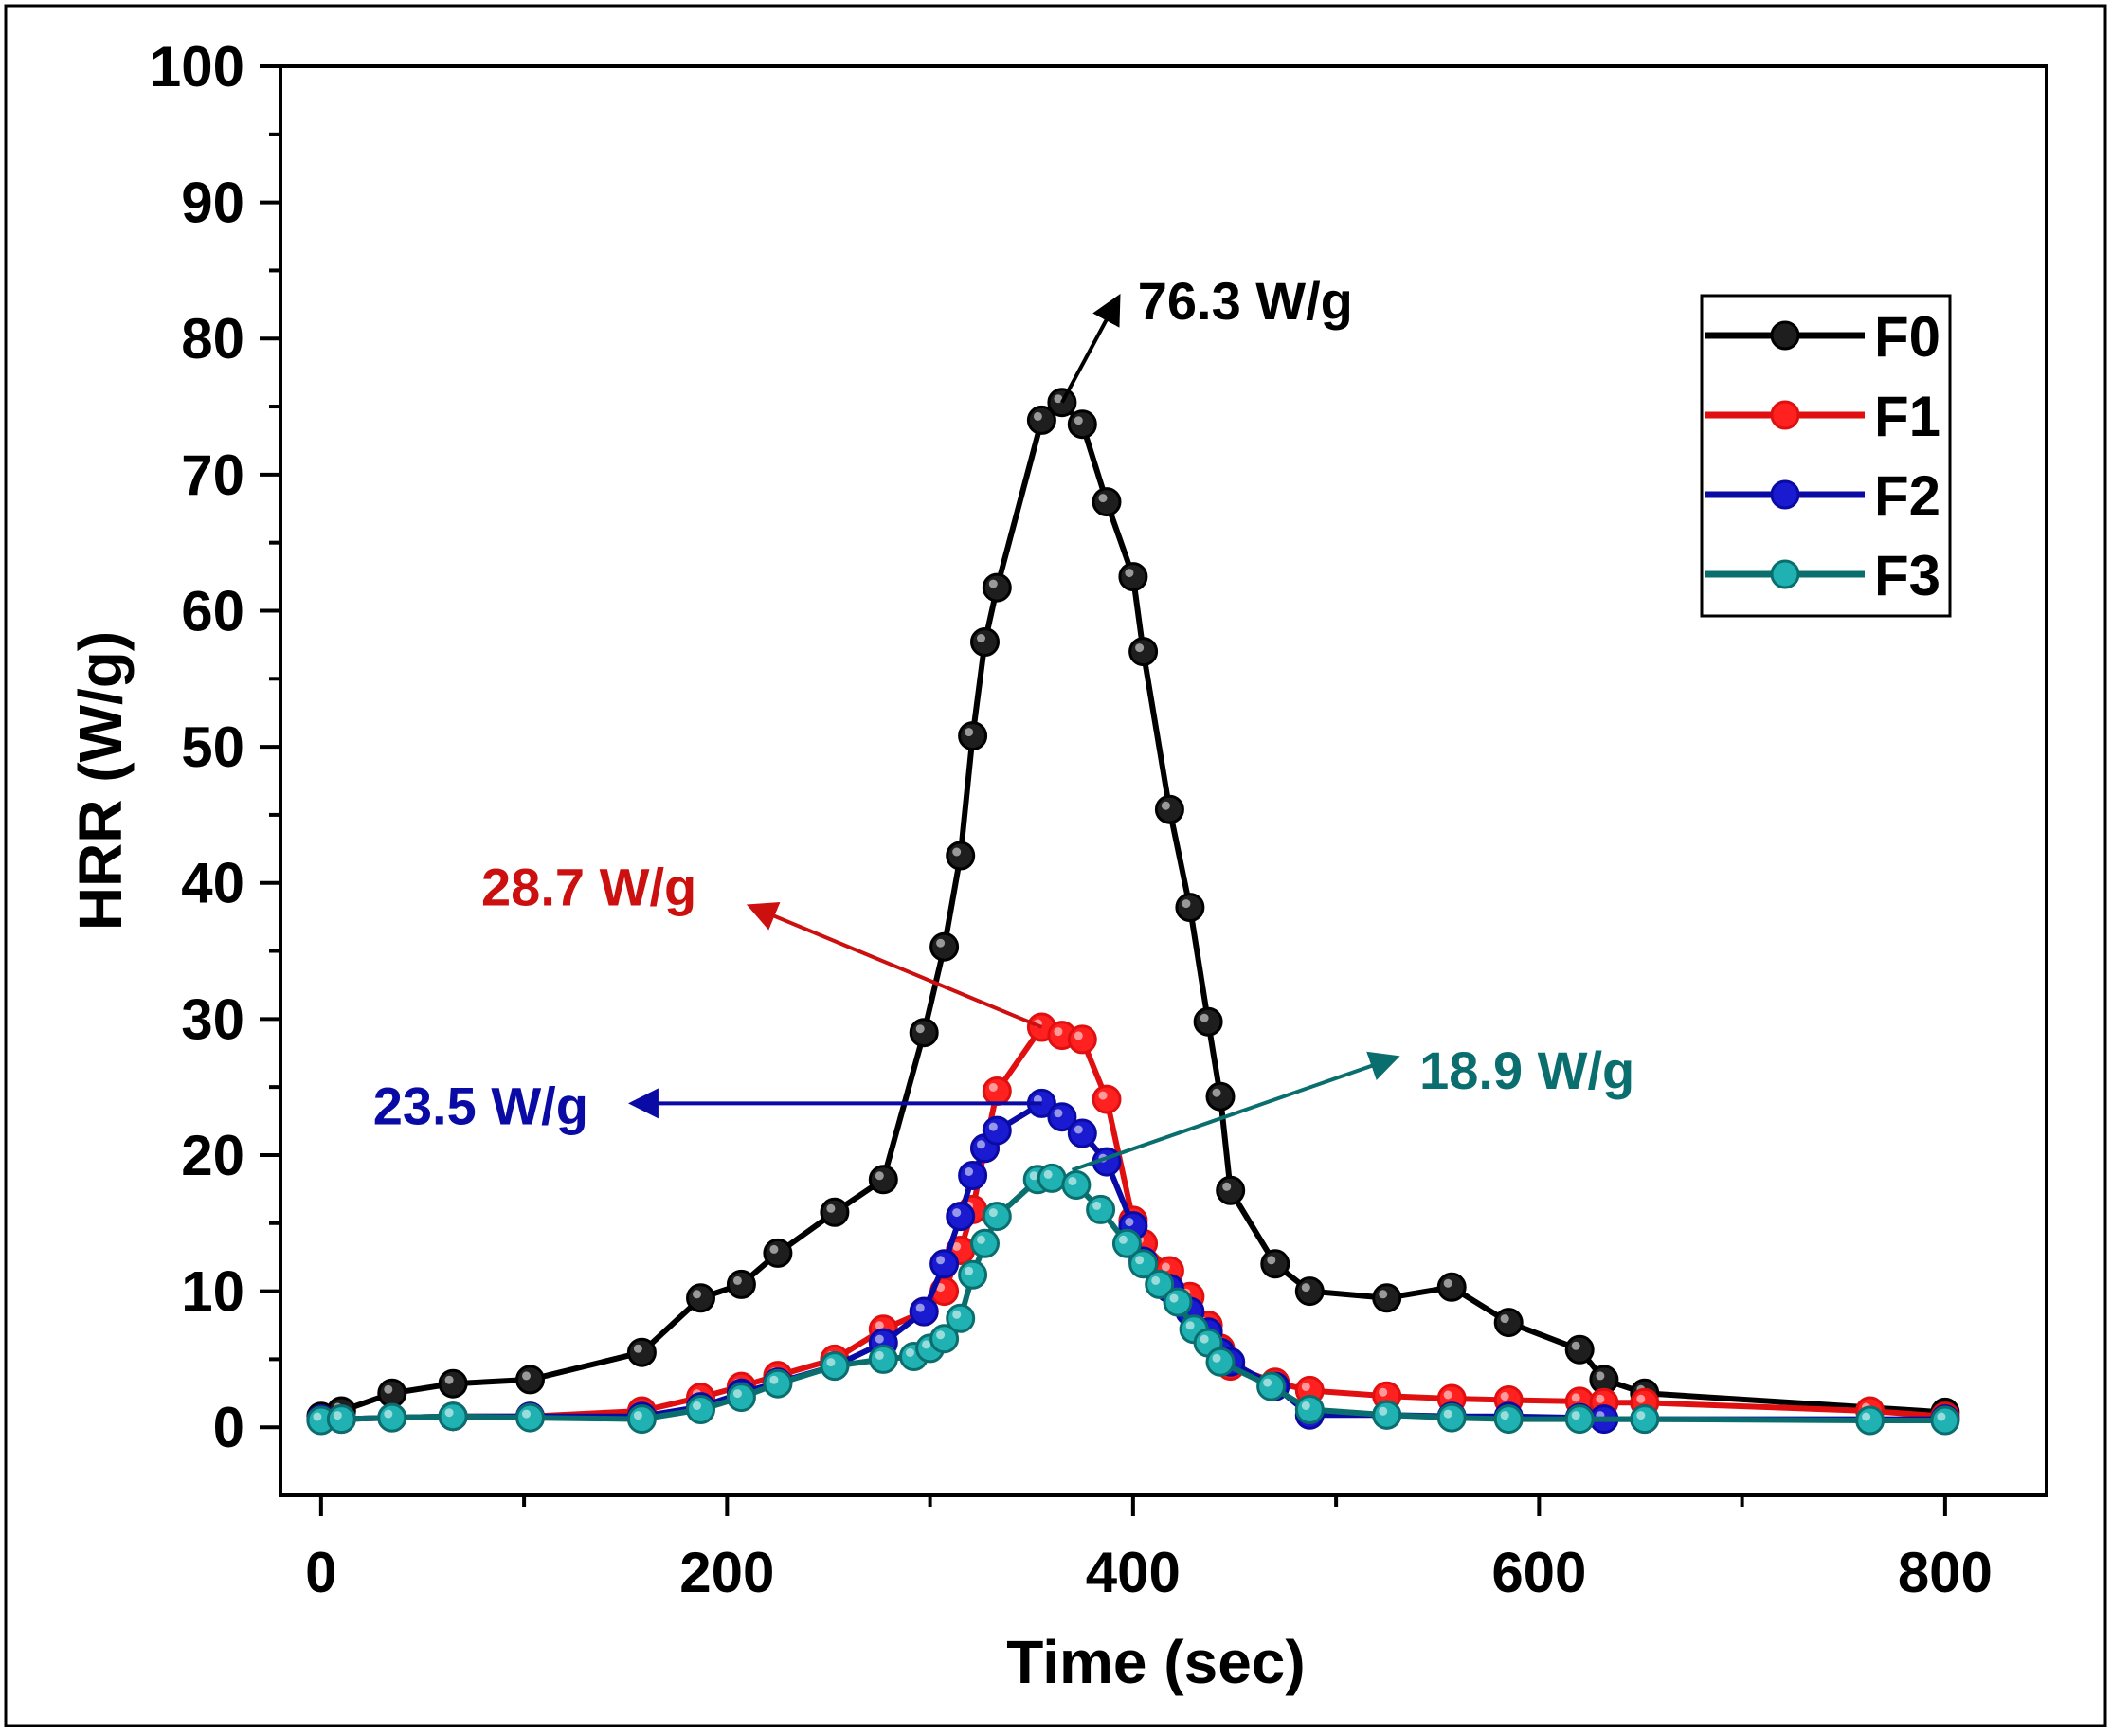  What do you see at coordinates (1538, 1572) in the screenshot?
I see `x-tick-label: 600` at bounding box center [1538, 1572].